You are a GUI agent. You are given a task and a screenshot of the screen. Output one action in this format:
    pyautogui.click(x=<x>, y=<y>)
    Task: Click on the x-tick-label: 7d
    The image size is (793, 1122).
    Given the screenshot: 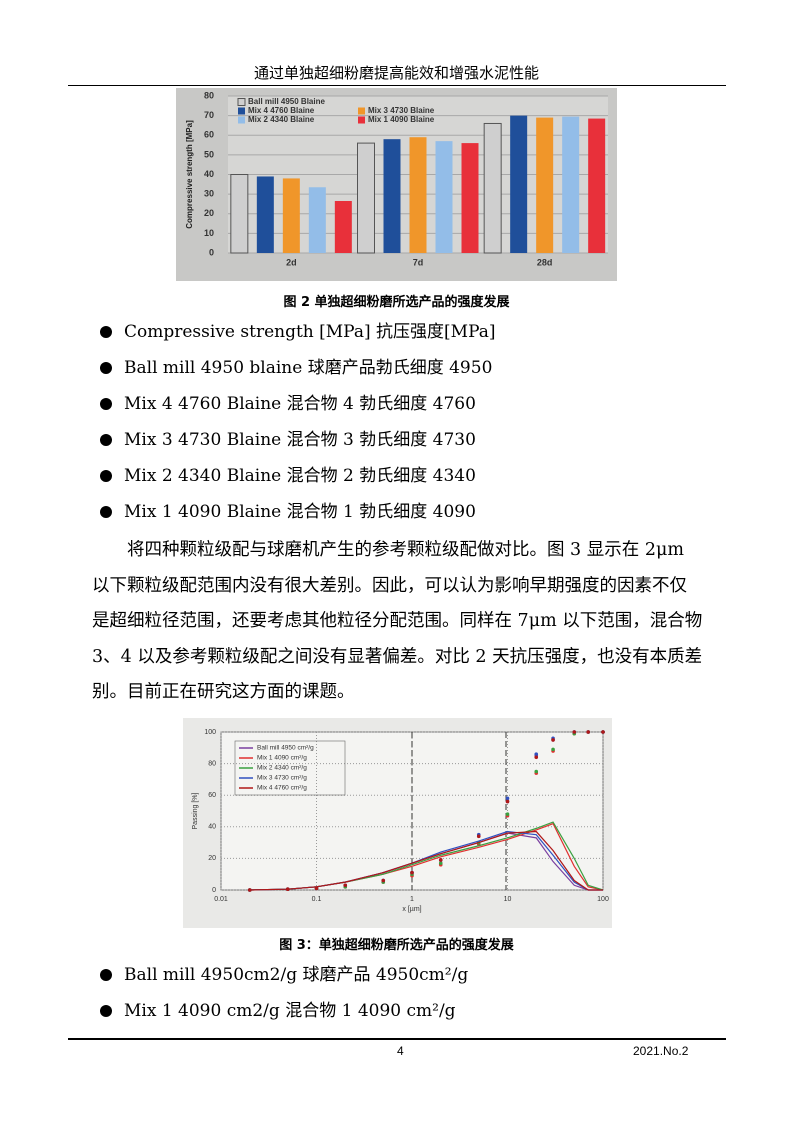 What is the action you would take?
    pyautogui.click(x=418, y=262)
    